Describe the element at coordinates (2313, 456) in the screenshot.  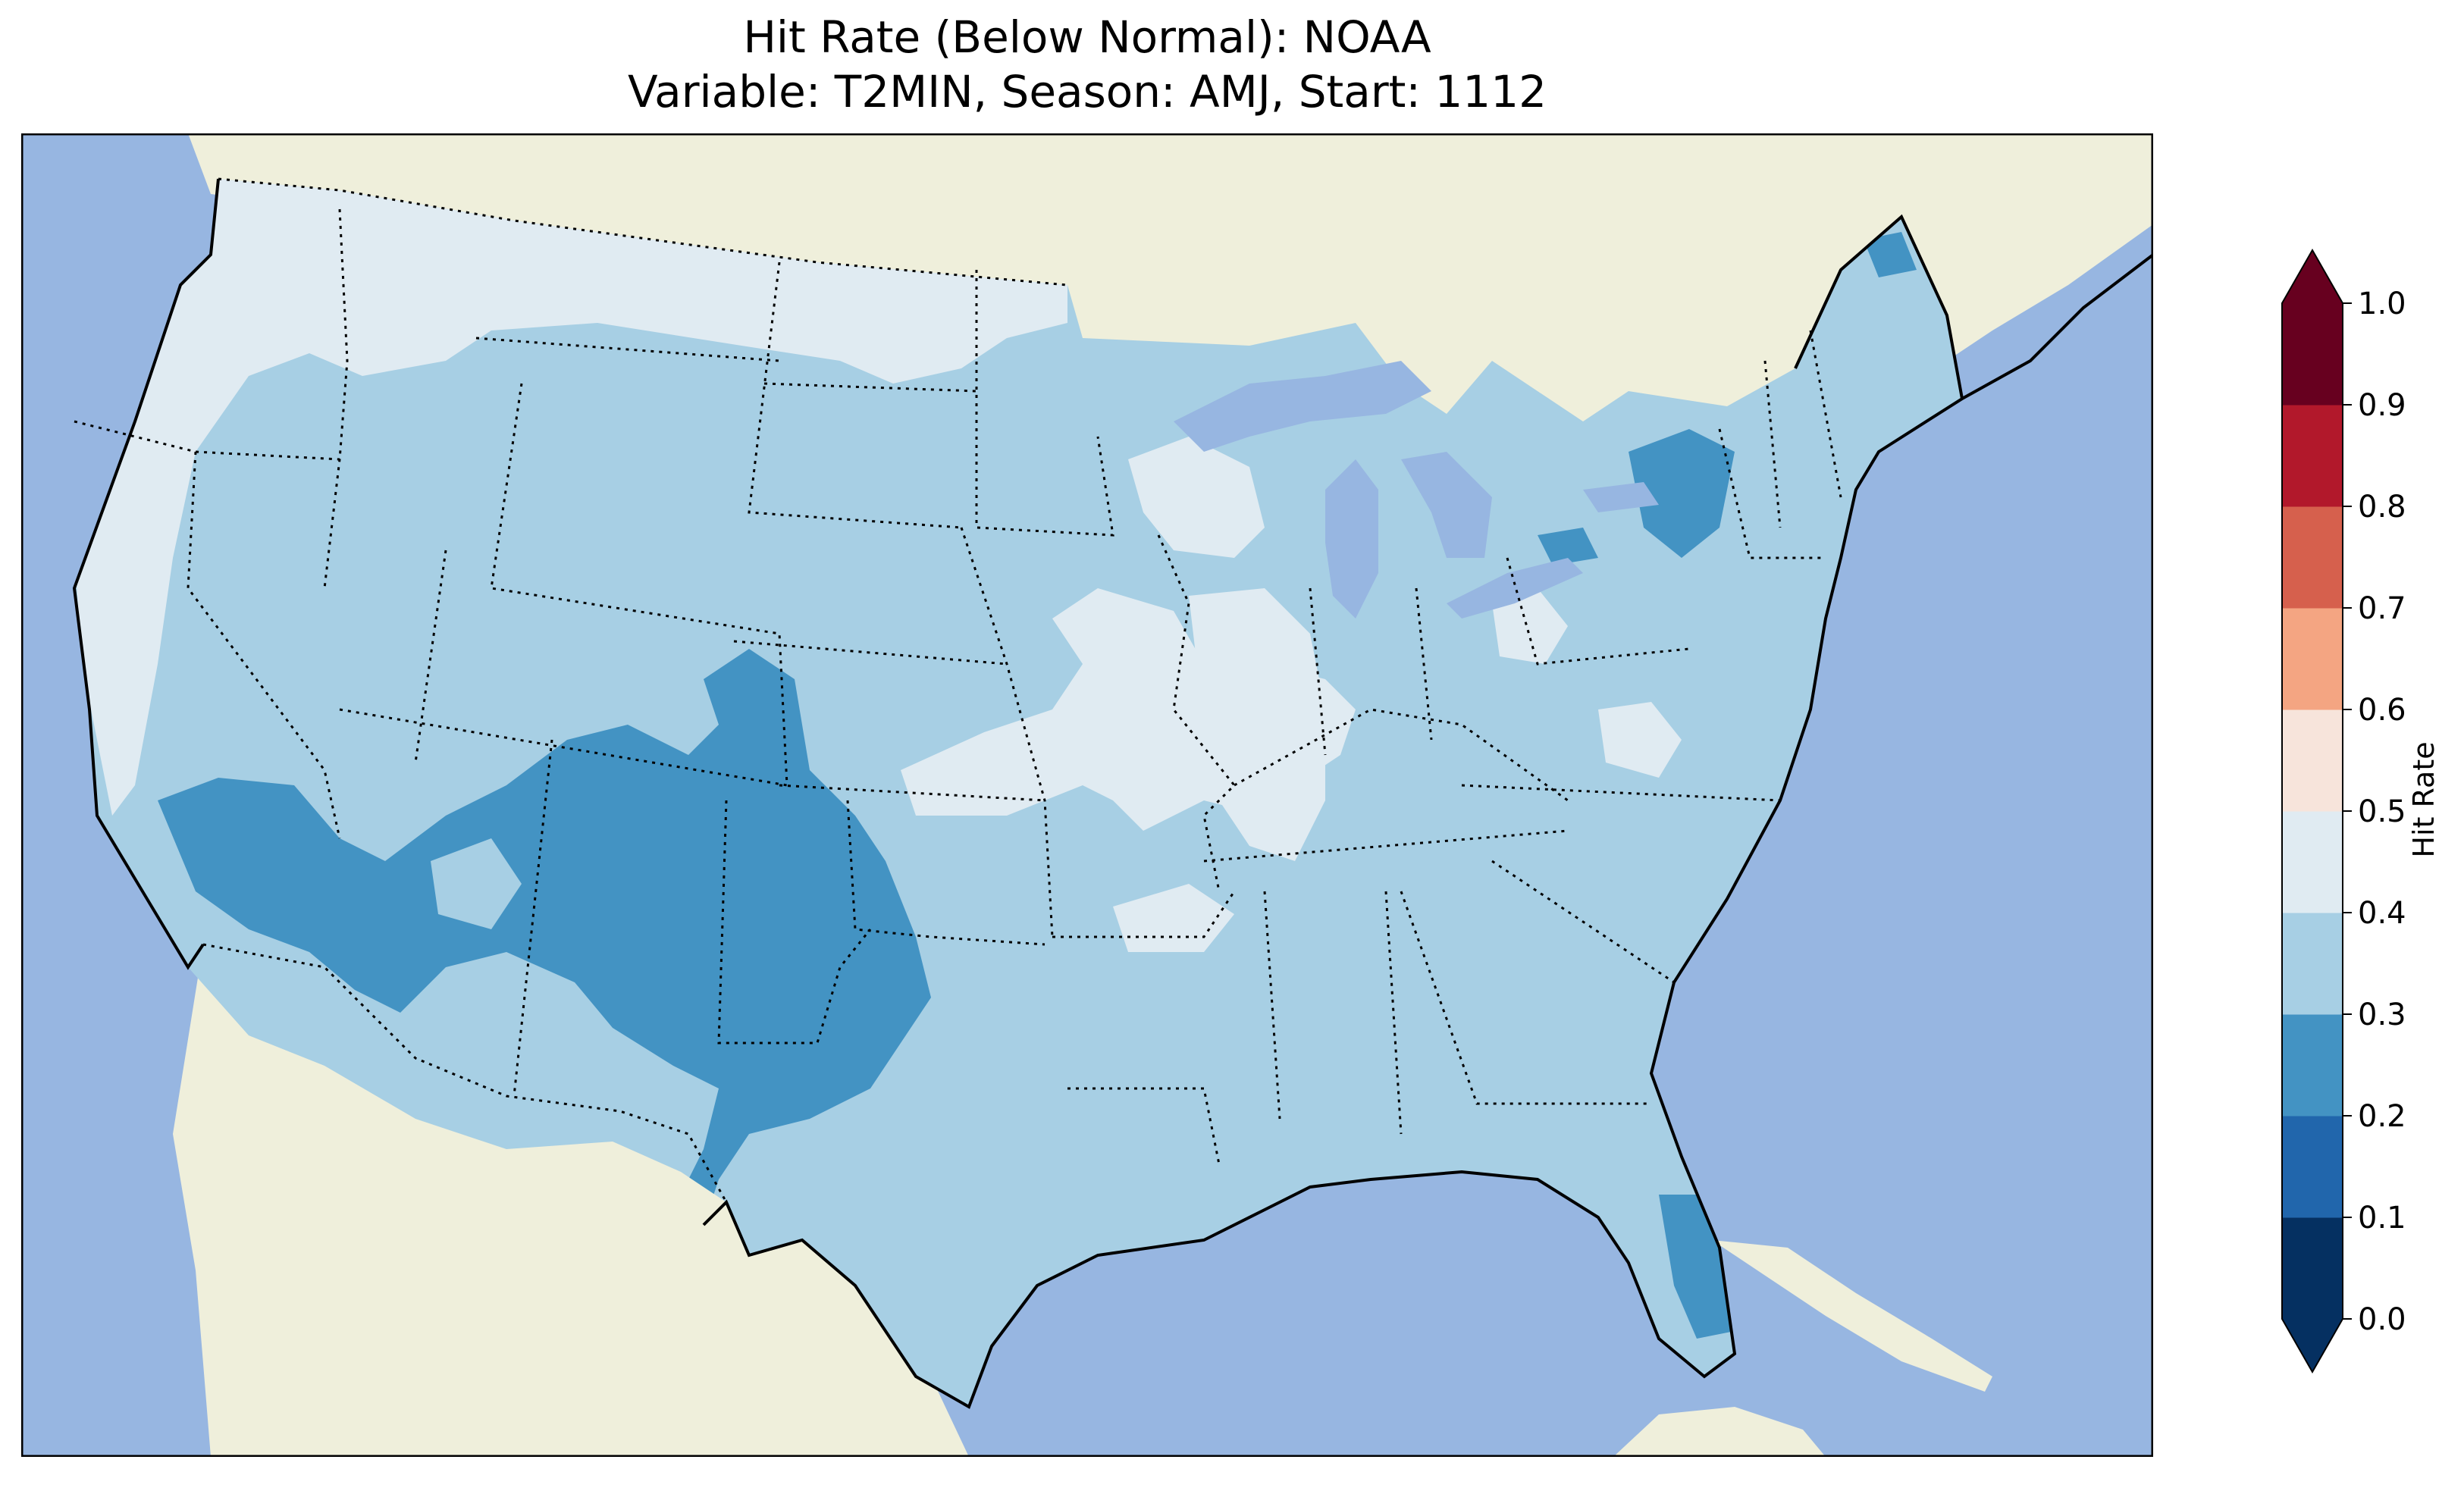
I see `colorbar-bin-0.8-0.9` at that location.